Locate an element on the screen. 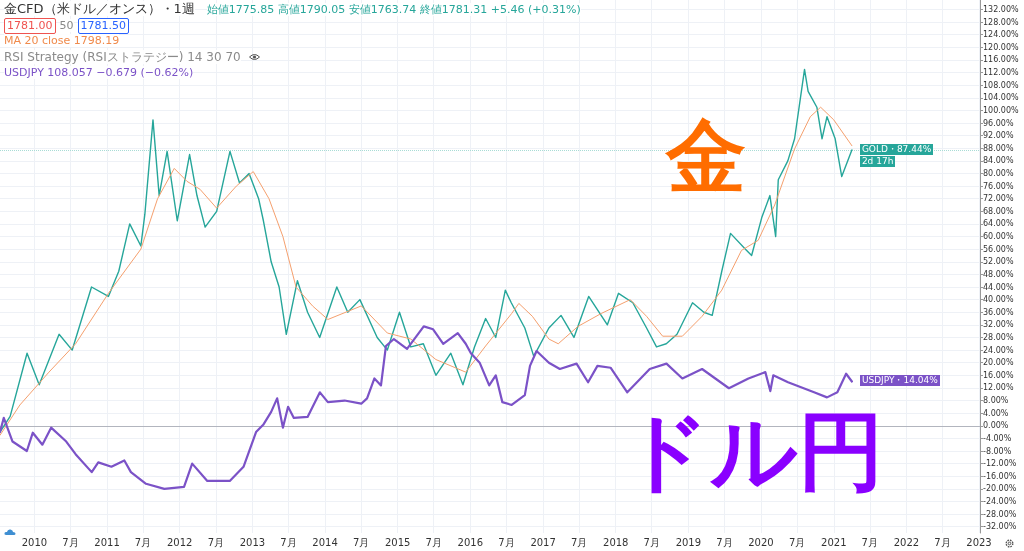  annotation: 1781.50 is located at coordinates (103, 26).